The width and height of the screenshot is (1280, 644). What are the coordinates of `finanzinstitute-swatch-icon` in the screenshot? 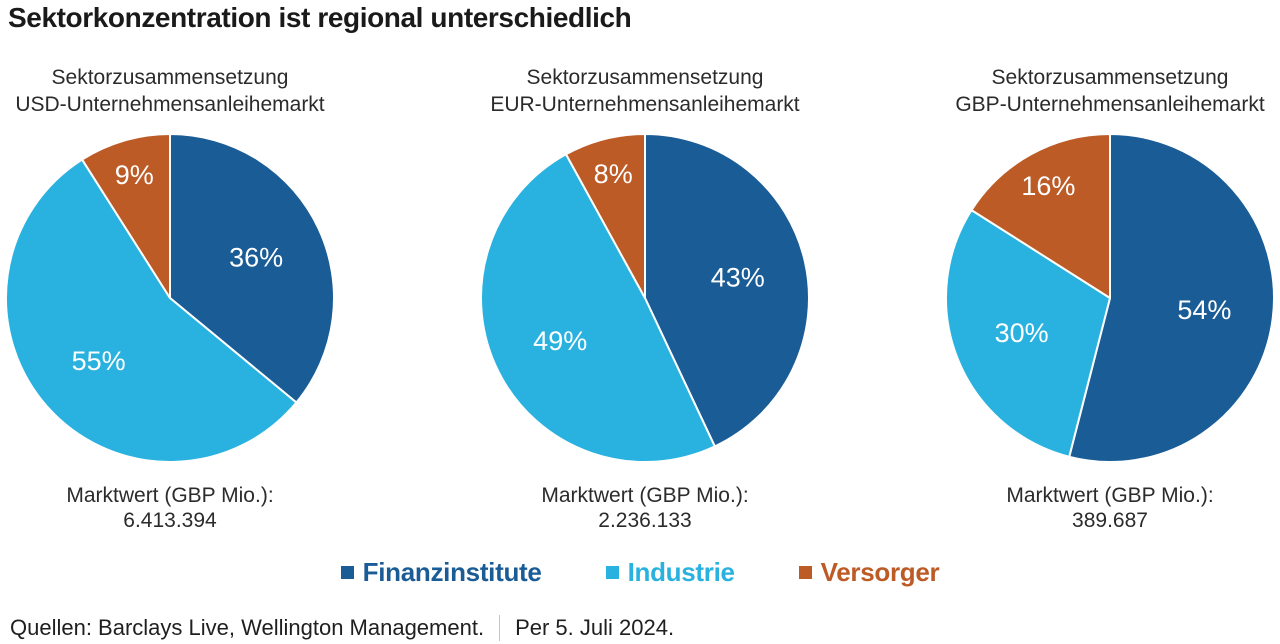 It's located at (347, 572).